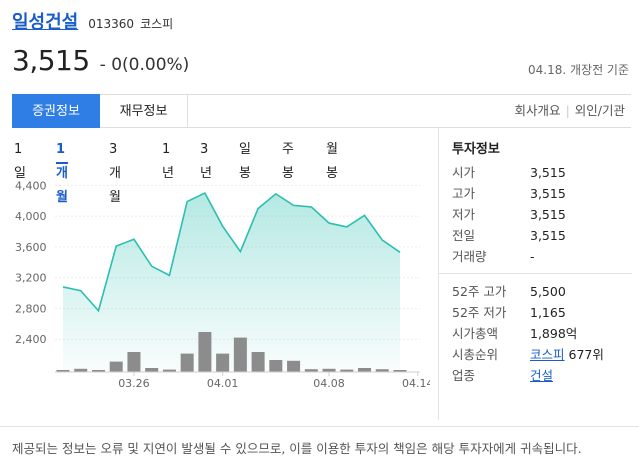 This screenshot has height=464, width=639. What do you see at coordinates (469, 256) in the screenshot?
I see `info-label: 거래량` at bounding box center [469, 256].